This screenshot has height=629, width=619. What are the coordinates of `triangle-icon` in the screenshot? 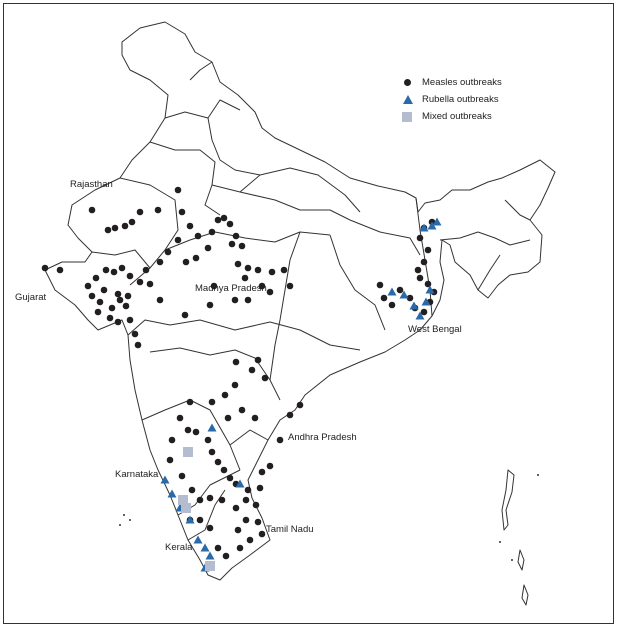 It's located at (408, 99).